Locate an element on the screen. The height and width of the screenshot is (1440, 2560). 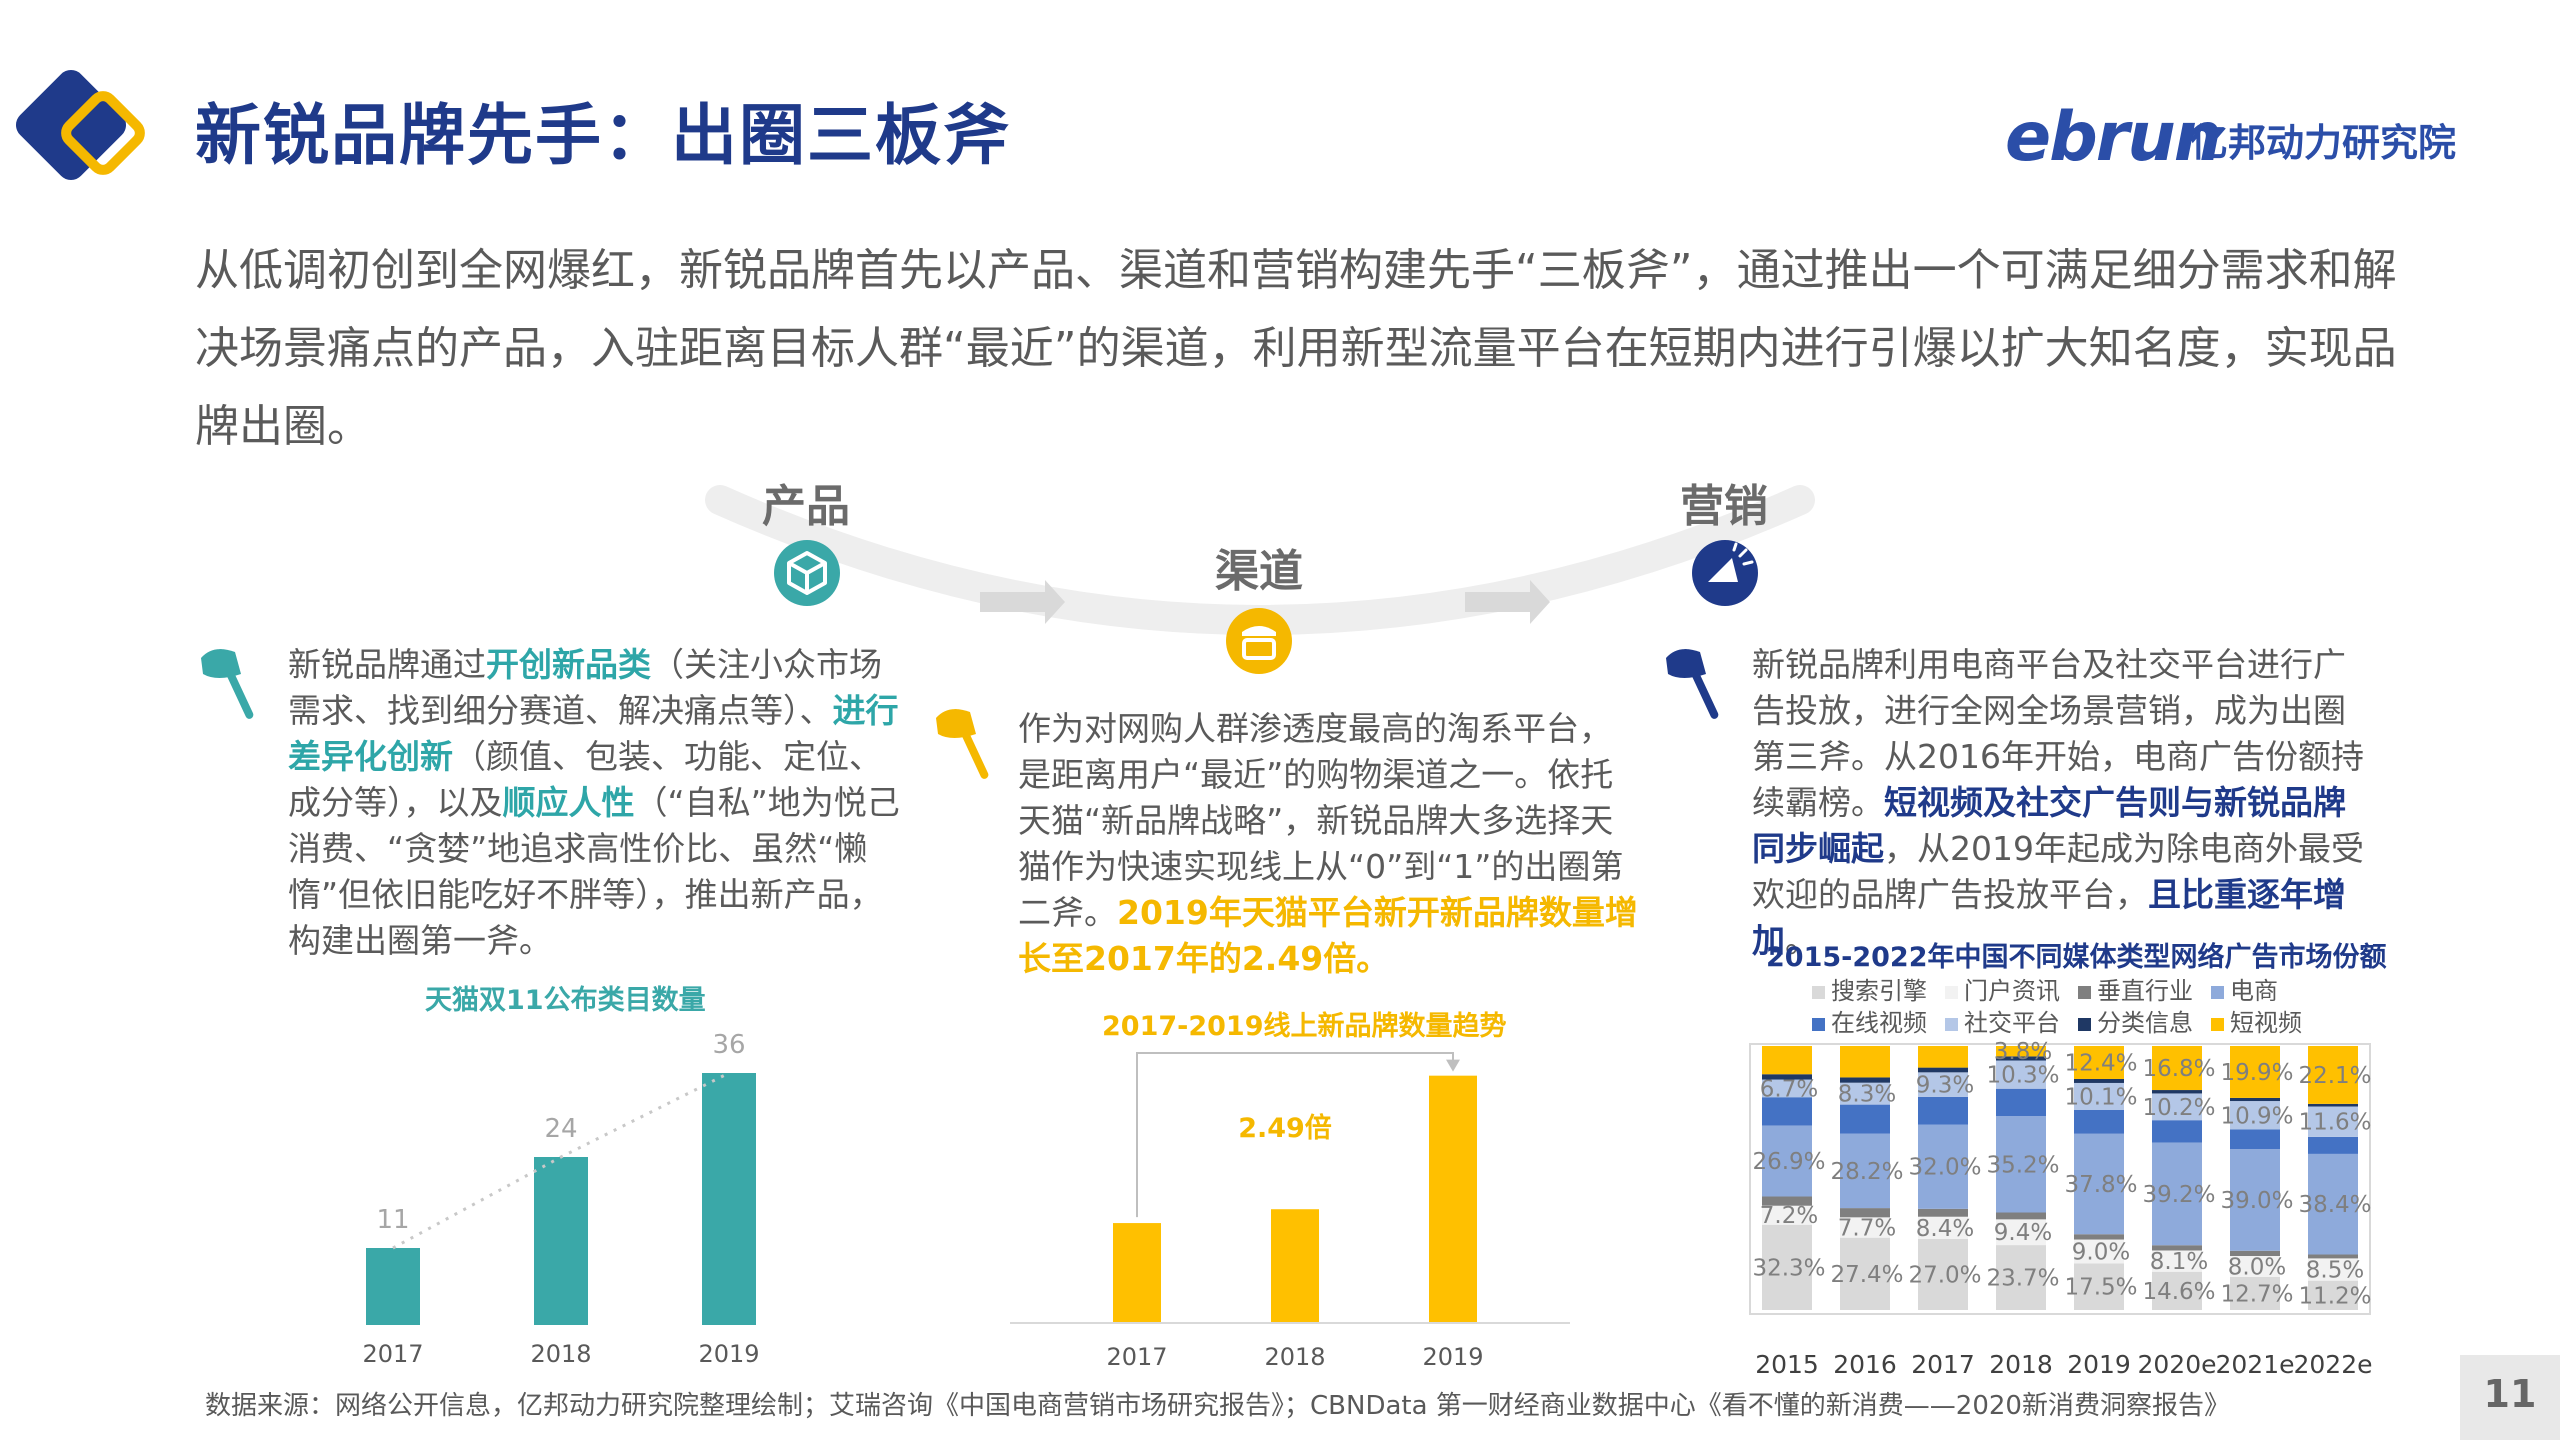
segment-label: 14.6% is located at coordinates (2178, 1292).